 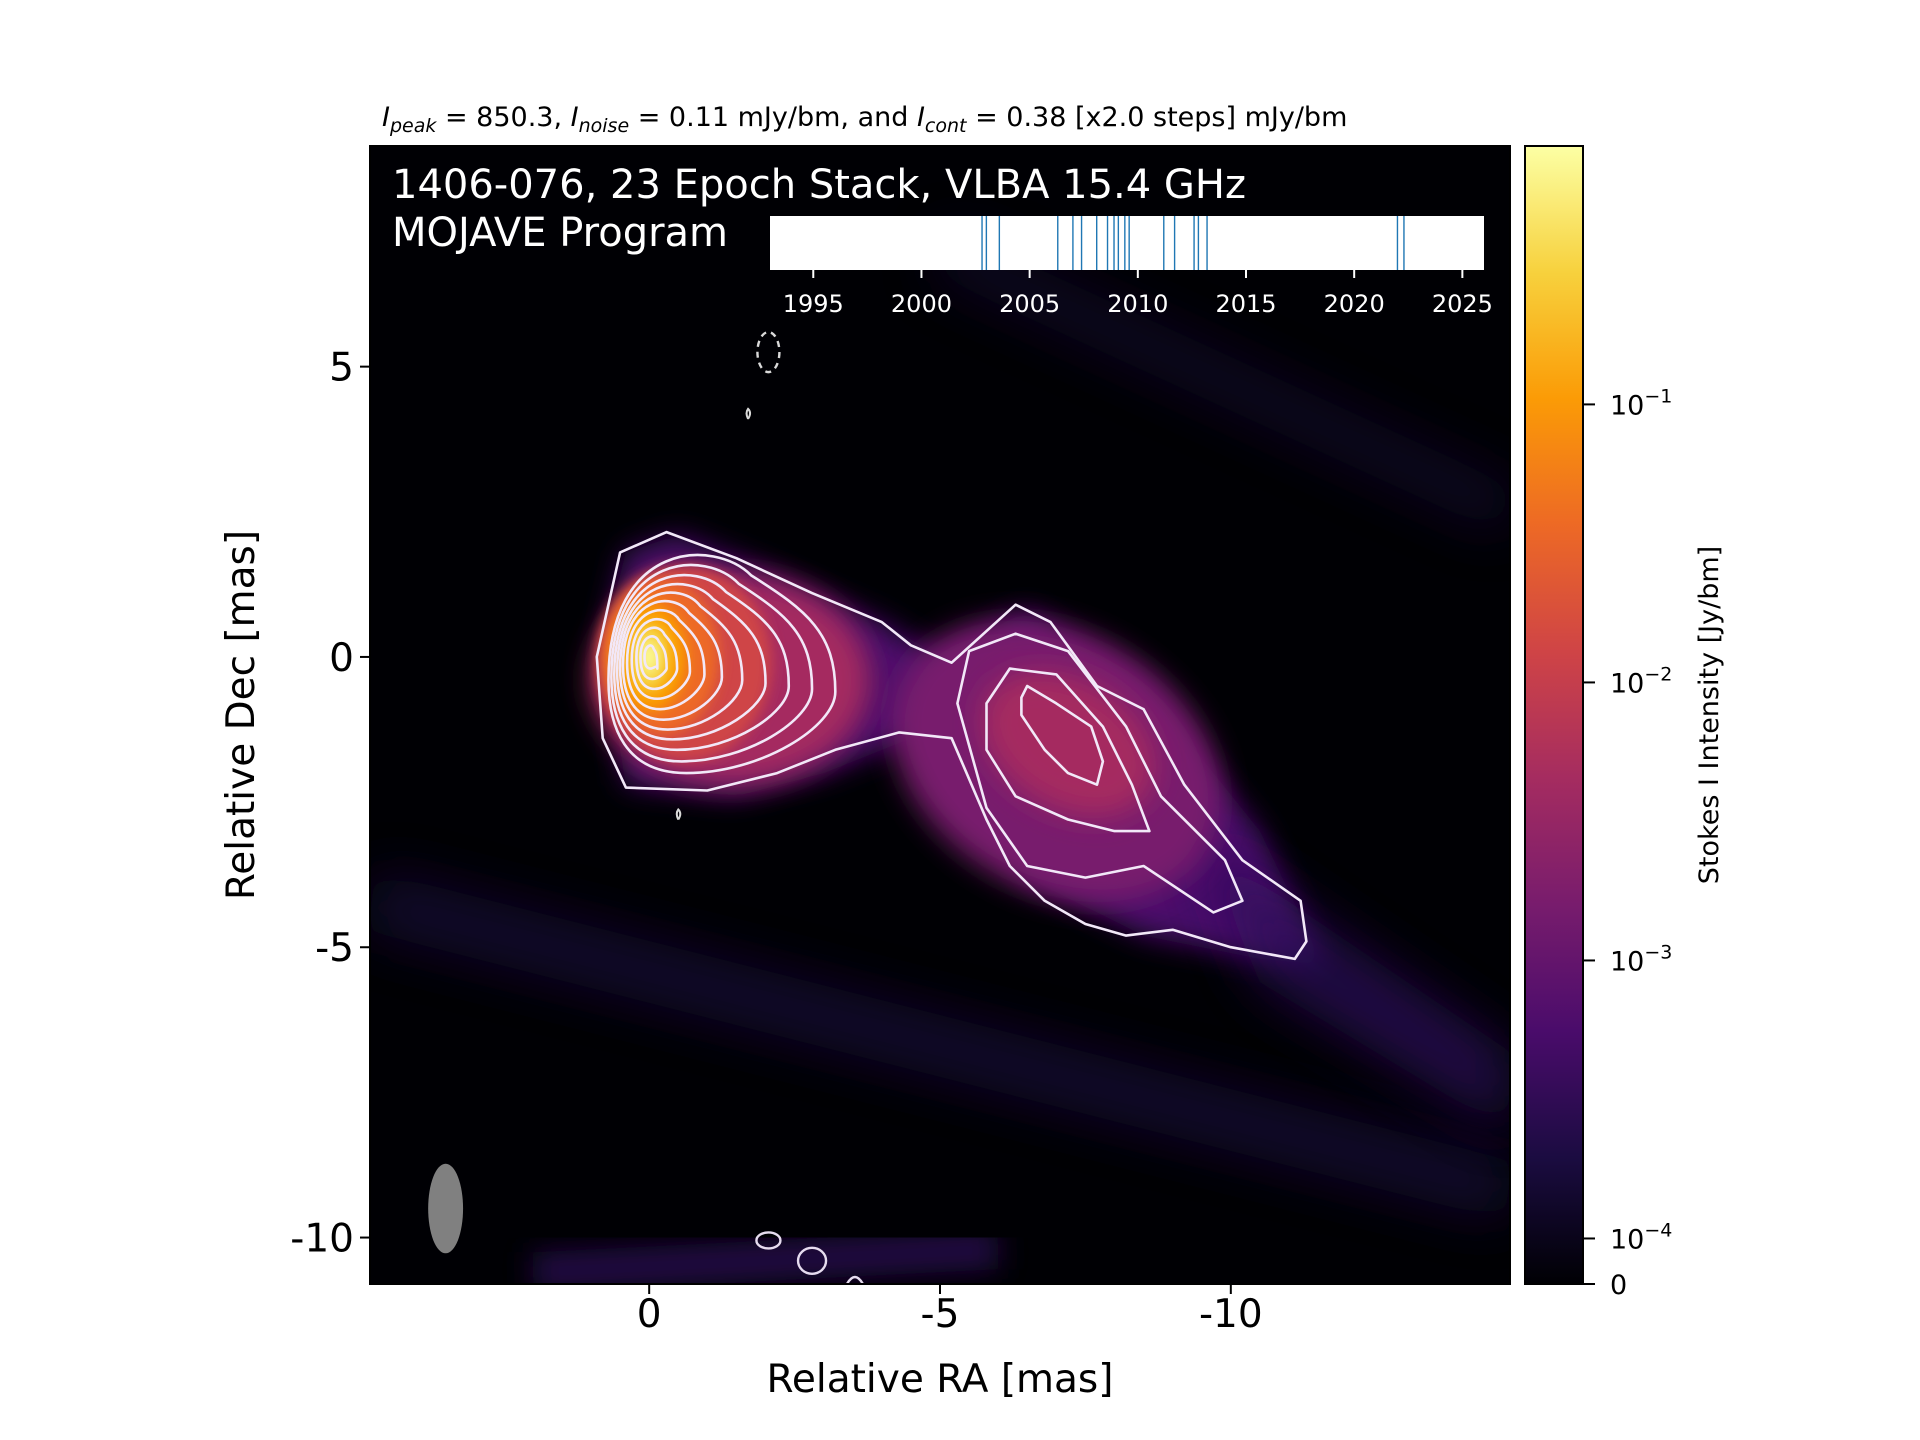 I want to click on source-title: 1406-076, 23 Epoch Stack, VLBA 15.4 GHz, so click(x=819, y=185).